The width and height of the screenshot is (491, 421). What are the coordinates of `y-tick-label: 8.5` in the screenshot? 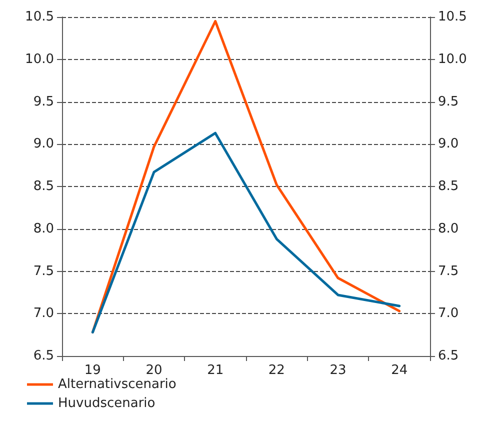 It's located at (43, 186).